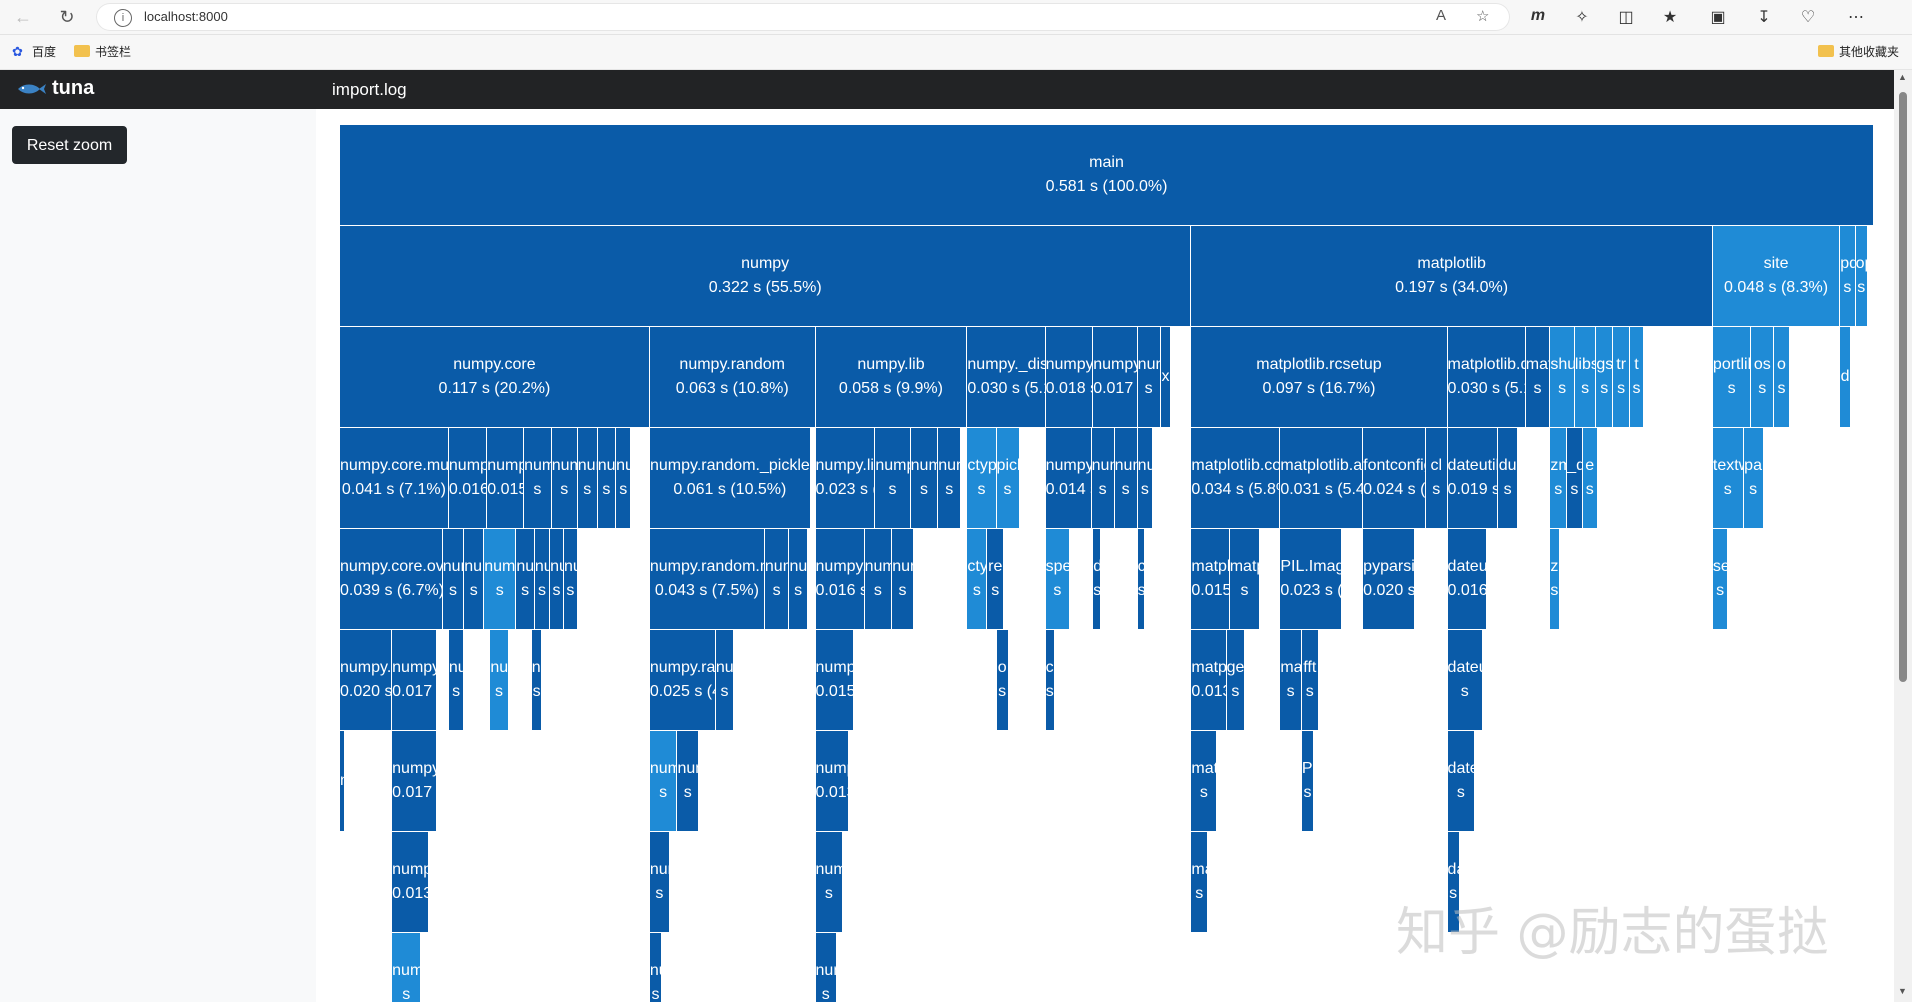  I want to click on frame-matplotlib: matplotlib 0.197 s (34.0%), so click(1452, 276).